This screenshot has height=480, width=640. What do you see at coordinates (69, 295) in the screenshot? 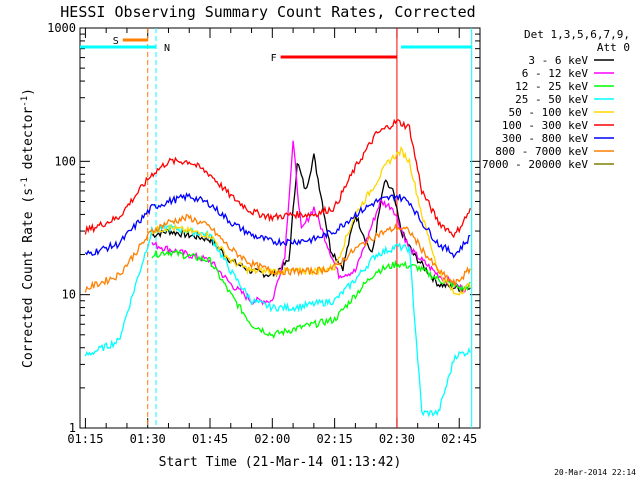
I see `y-tick-label: 10` at bounding box center [69, 295].